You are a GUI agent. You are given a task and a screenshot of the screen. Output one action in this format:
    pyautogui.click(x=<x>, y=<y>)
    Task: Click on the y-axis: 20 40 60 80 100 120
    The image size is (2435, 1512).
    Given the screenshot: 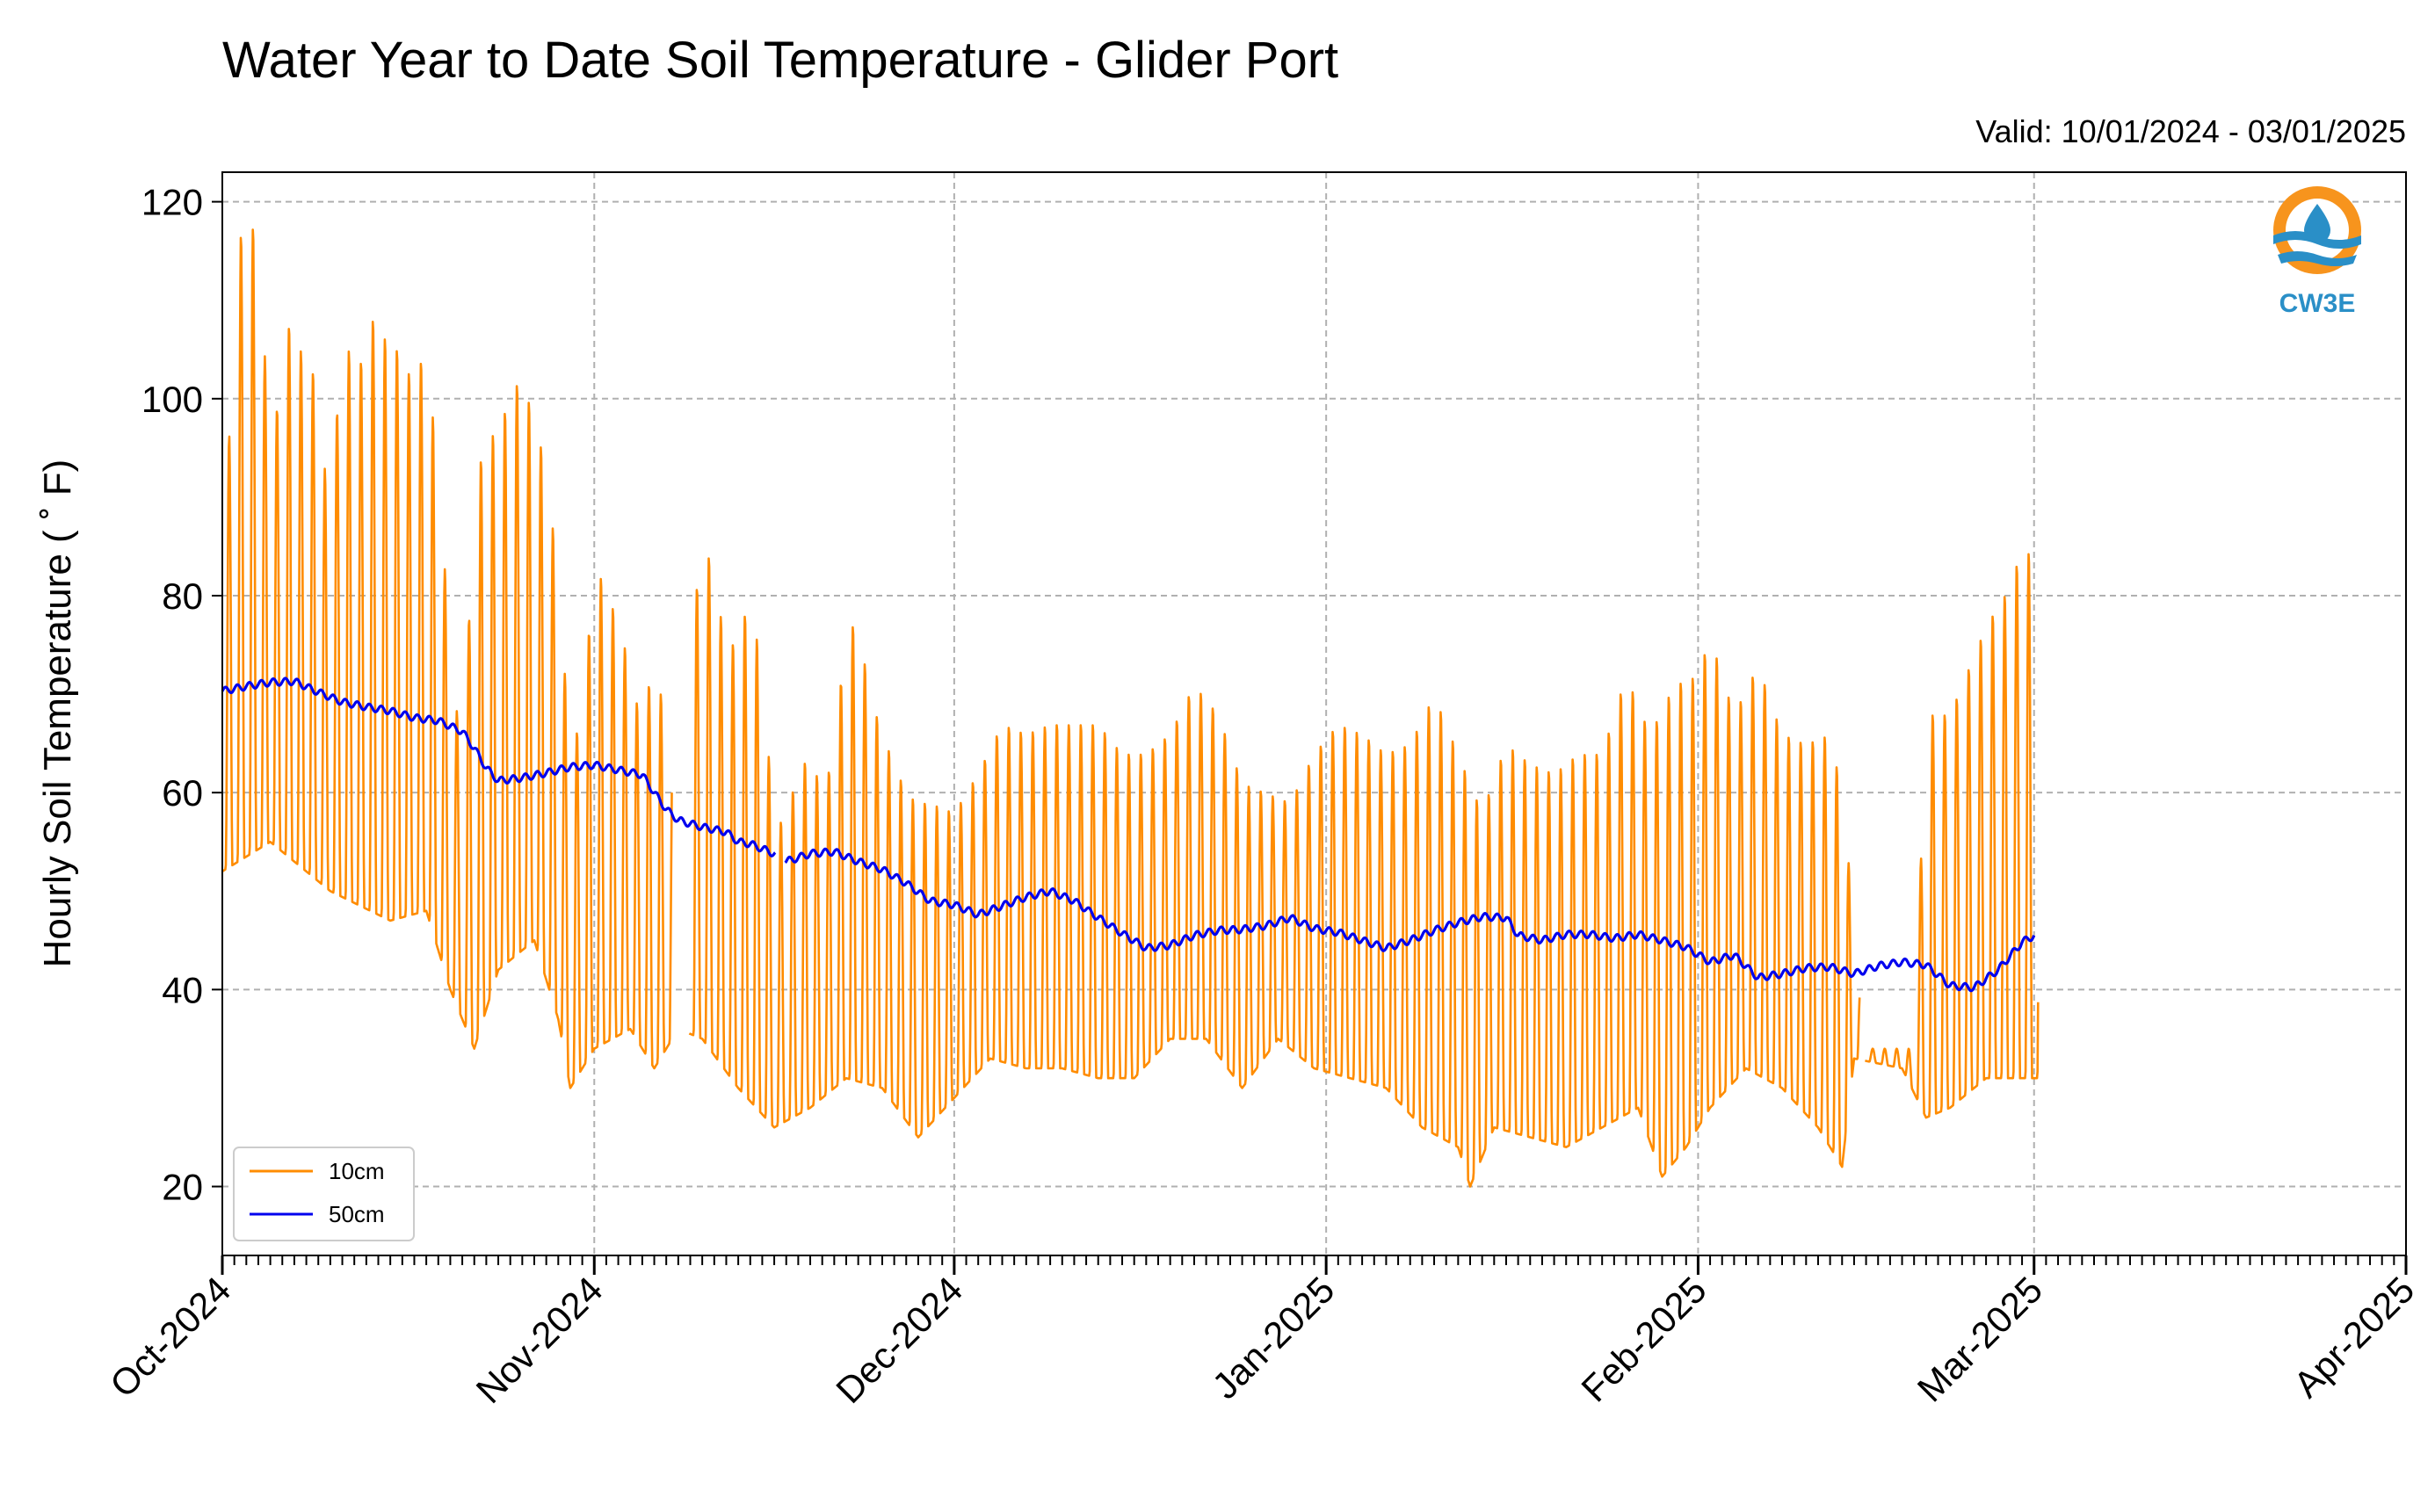 What is the action you would take?
    pyautogui.click(x=181, y=695)
    